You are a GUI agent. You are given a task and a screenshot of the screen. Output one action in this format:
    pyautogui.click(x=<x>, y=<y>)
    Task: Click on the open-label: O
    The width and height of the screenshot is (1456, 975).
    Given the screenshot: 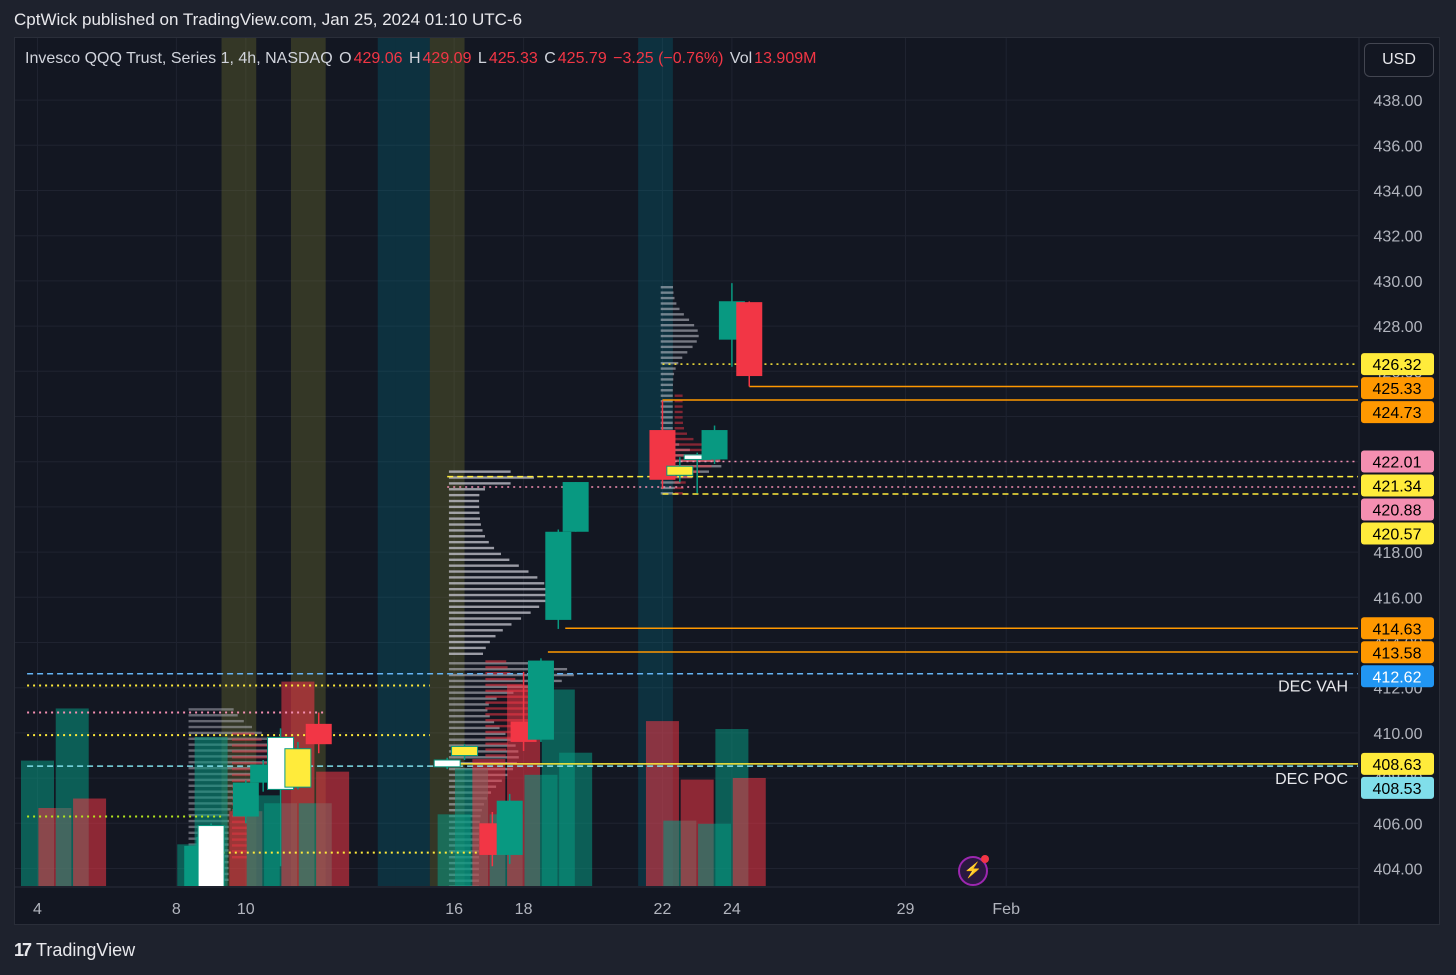 What is the action you would take?
    pyautogui.click(x=345, y=58)
    